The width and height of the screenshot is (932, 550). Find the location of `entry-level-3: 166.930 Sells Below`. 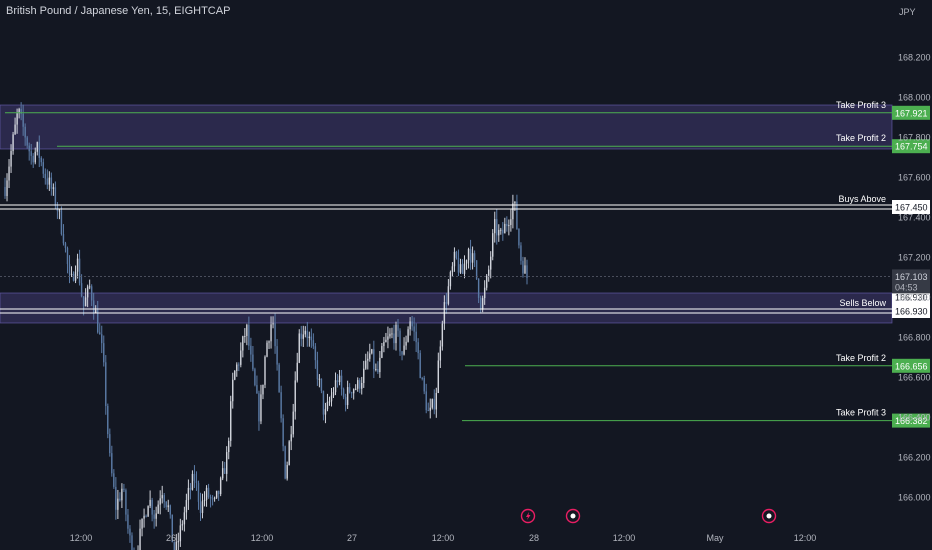

entry-level-3: 166.930 Sells Below is located at coordinates (465, 308).